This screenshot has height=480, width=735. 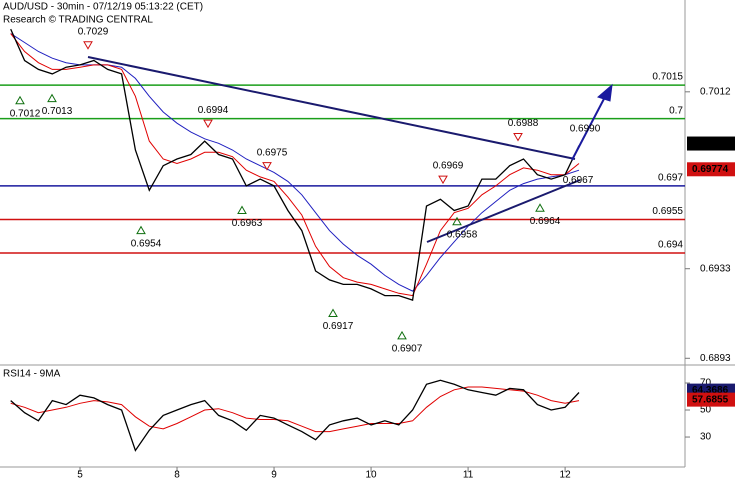 I want to click on y-tick-label: 0.6933, so click(x=715, y=268).